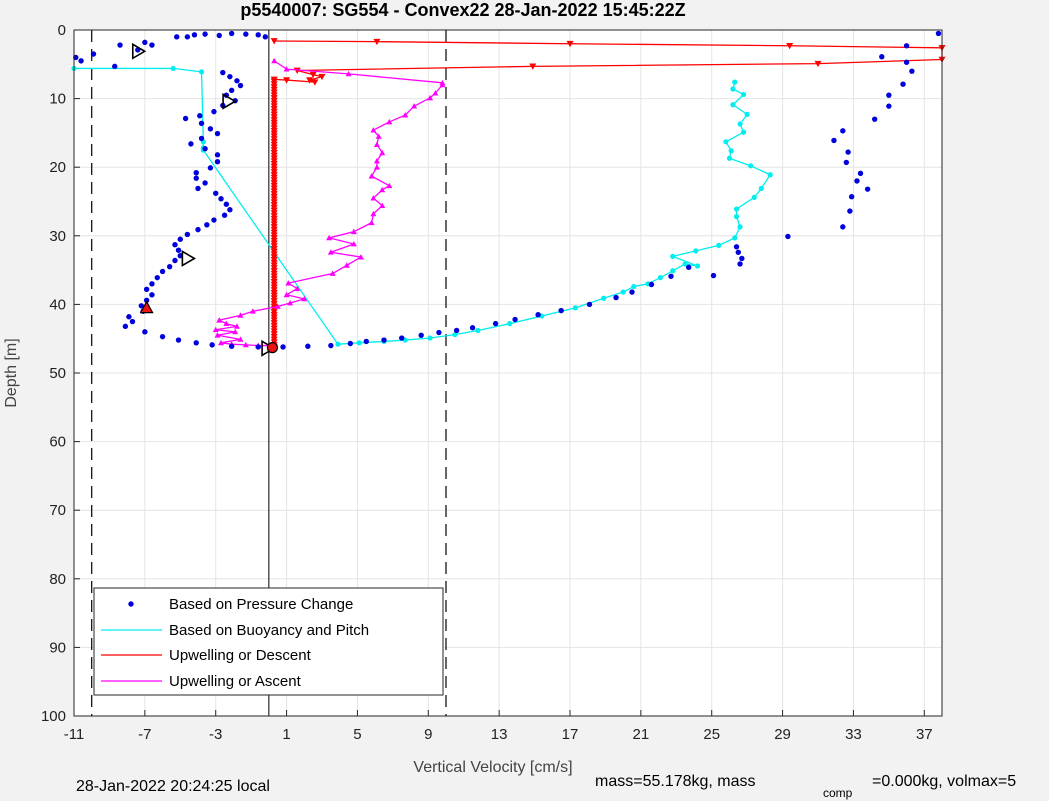 The width and height of the screenshot is (1049, 801). I want to click on y-tick-label: 0, so click(62, 30).